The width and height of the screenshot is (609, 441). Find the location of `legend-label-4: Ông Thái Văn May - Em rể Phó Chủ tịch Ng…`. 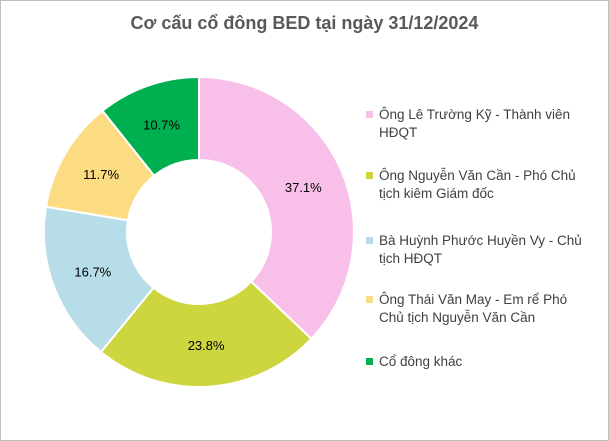

legend-label-4: Ông Thái Văn May - Em rể Phó Chủ tịch Ng… is located at coordinates (473, 308).